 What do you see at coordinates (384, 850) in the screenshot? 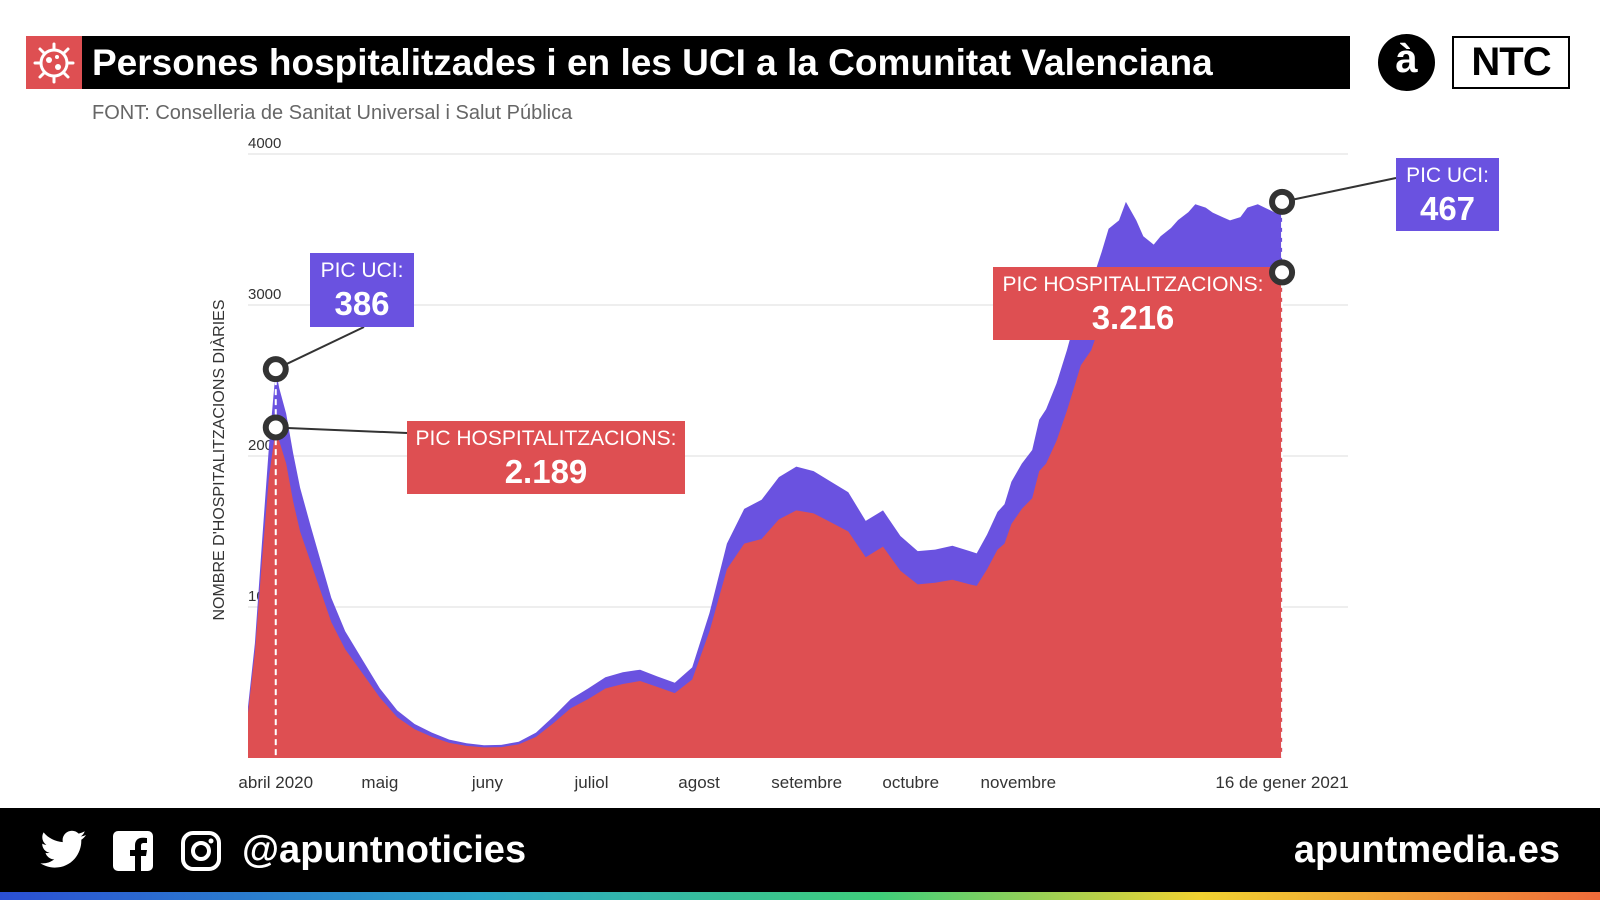
I see `social-handle: @apuntnoticies` at bounding box center [384, 850].